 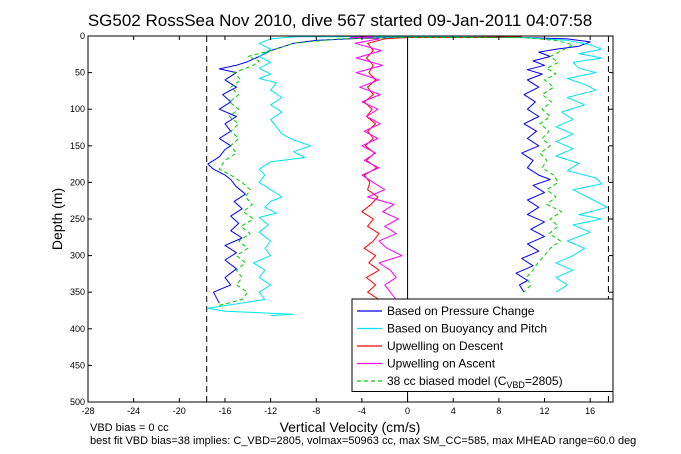 I want to click on y-tick-label: 350, so click(x=77, y=292).